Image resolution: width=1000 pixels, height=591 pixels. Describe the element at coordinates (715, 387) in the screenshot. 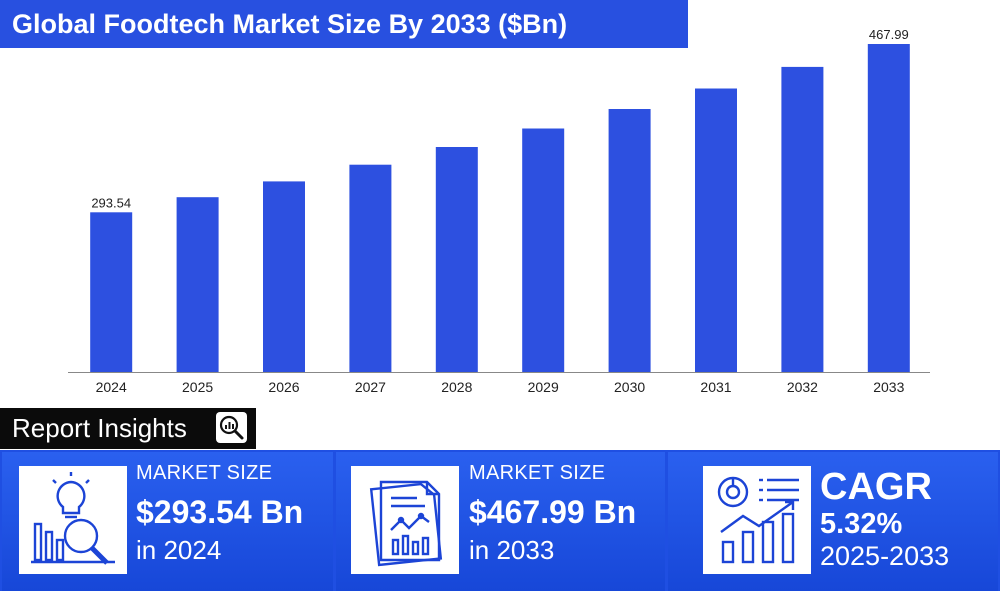

I see `x-tick-label: 2031` at that location.